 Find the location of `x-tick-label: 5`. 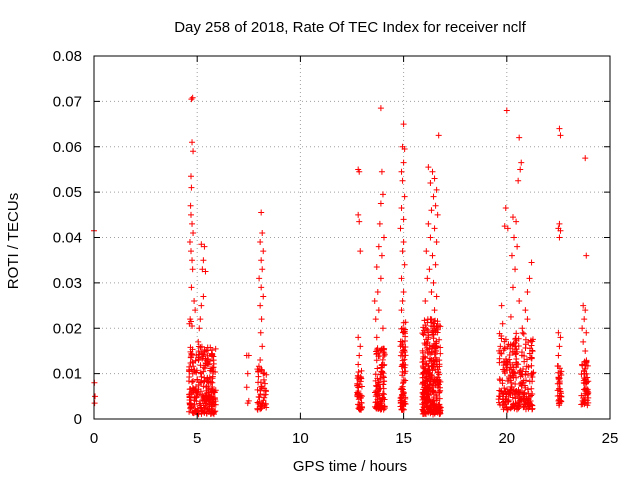

x-tick-label: 5 is located at coordinates (197, 438).